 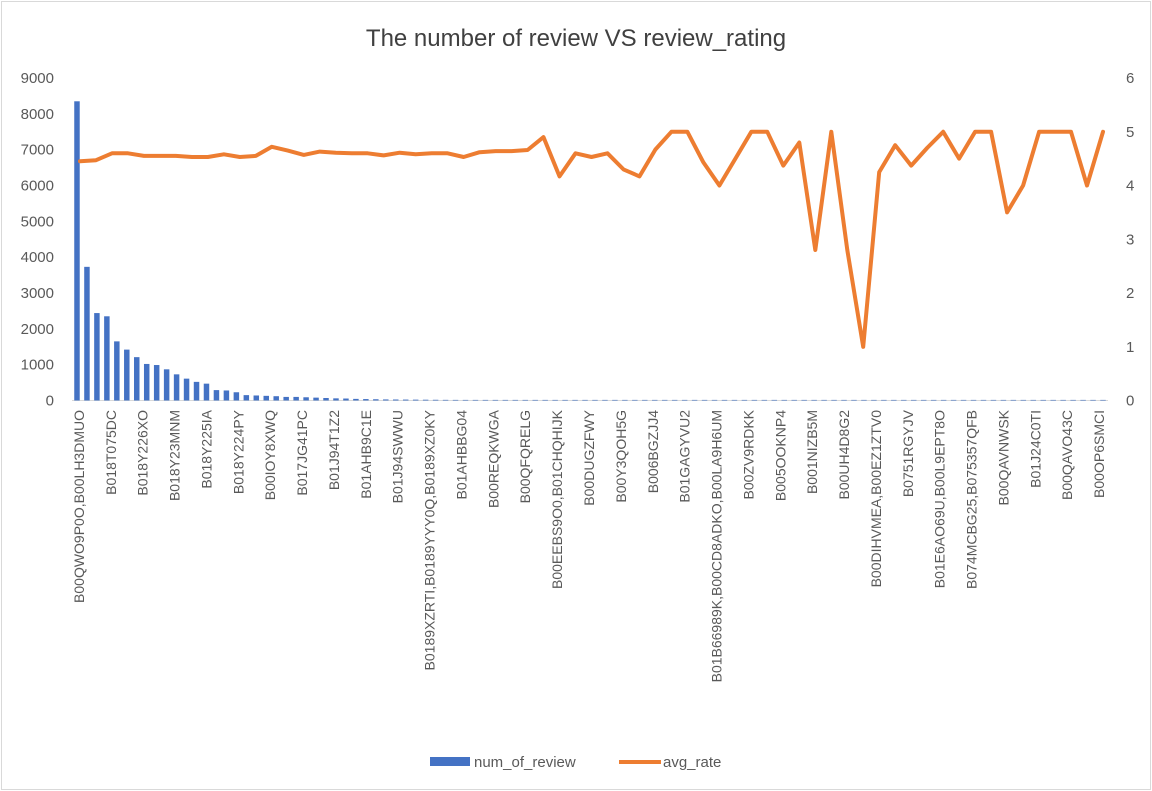 I want to click on x-tick-label: B01J94T1Z2, so click(x=334, y=450).